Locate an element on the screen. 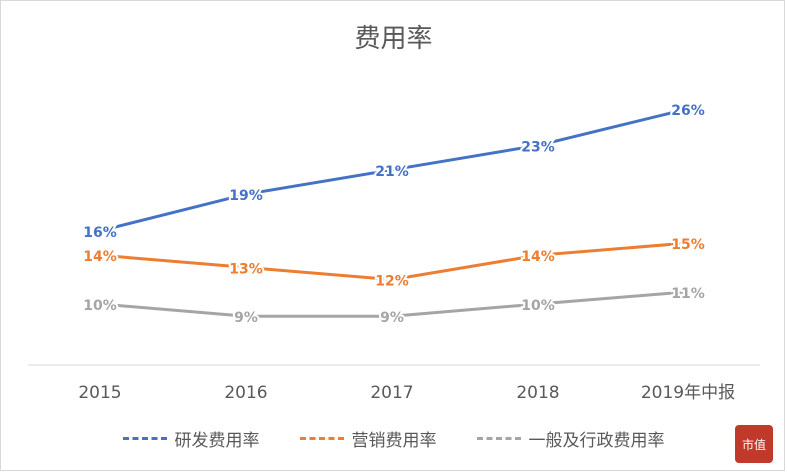 This screenshot has width=787, height=473. x-tick-label: 2015 is located at coordinates (99, 393).